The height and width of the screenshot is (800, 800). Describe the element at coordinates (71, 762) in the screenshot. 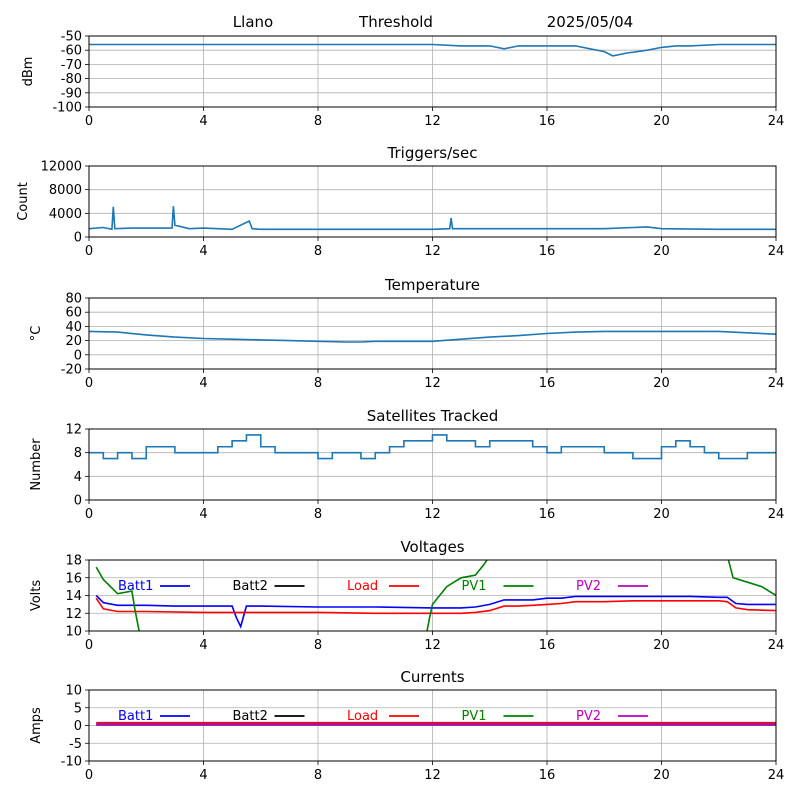

I see `y-tick-label: -10` at that location.